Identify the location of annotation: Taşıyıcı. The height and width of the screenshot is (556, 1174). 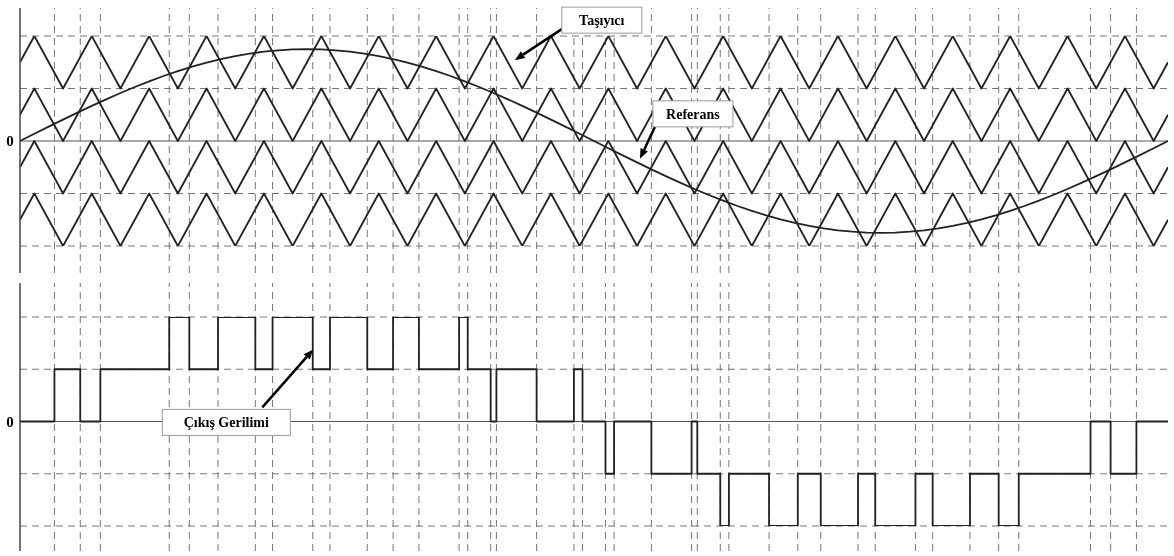
(602, 21).